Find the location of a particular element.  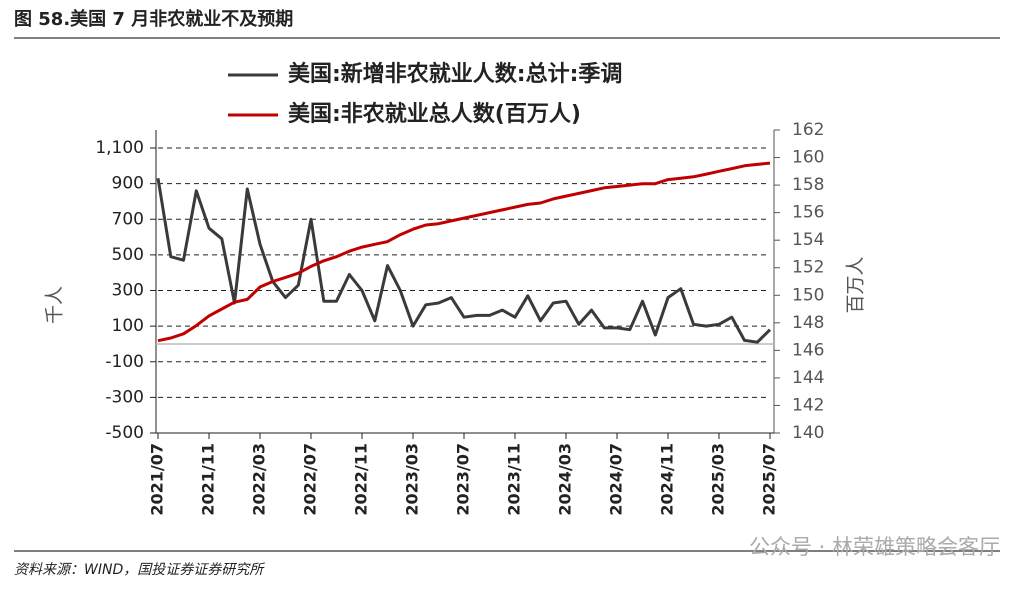

y2-tick-label: 152 is located at coordinates (808, 268).